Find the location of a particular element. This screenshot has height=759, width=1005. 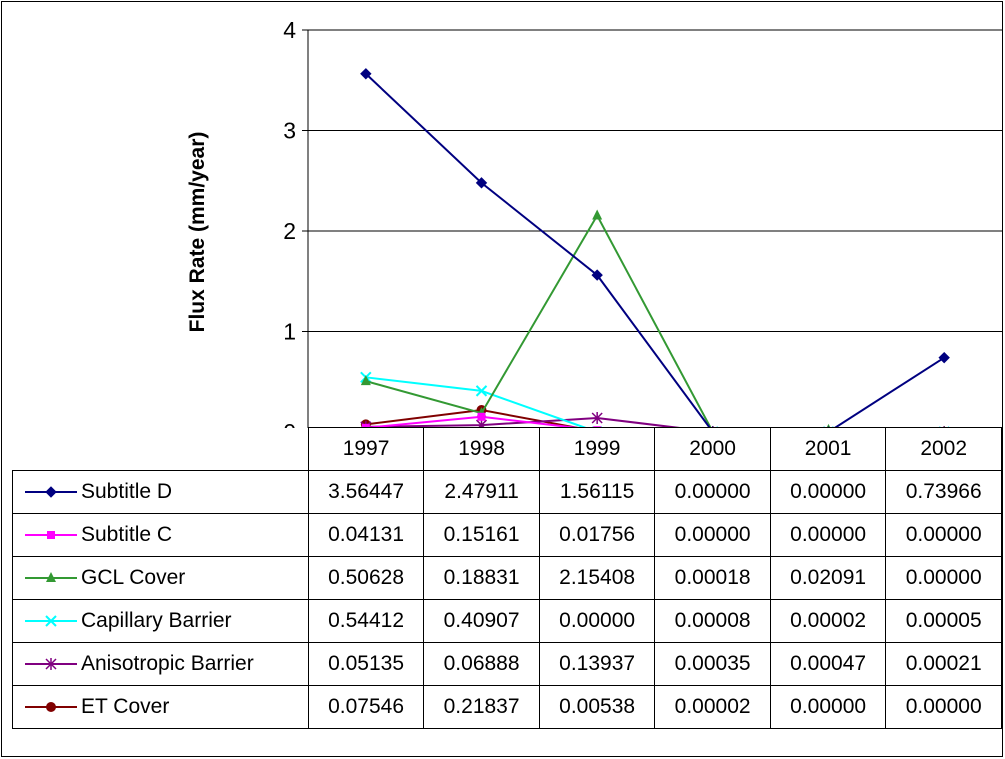

legend-label: Anisotropic Barrier is located at coordinates (167, 663).